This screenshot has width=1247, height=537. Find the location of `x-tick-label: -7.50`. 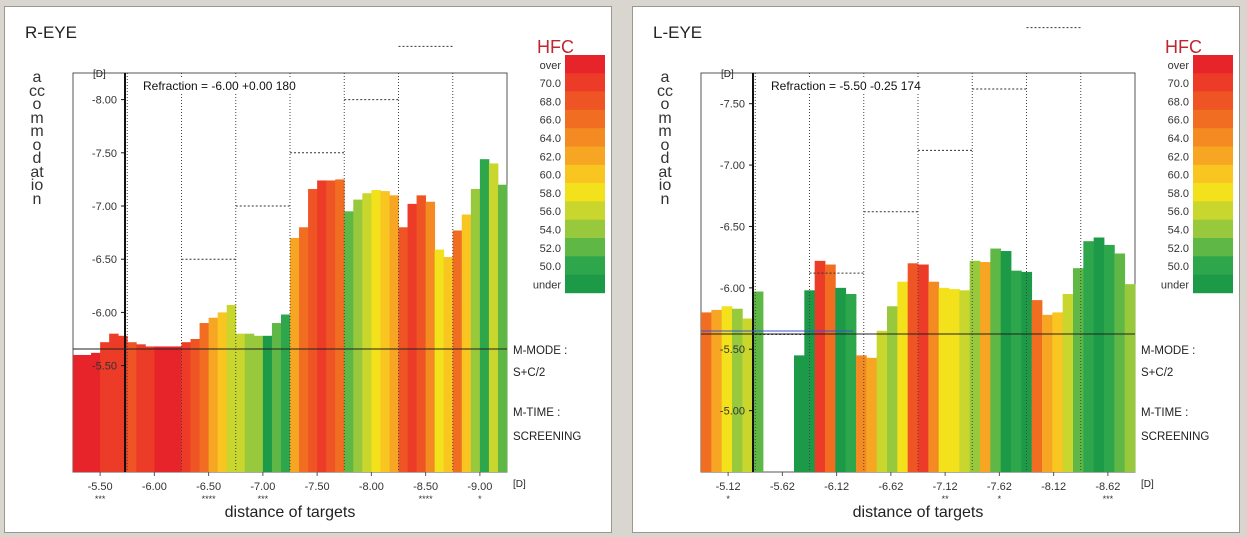

x-tick-label: -7.50 is located at coordinates (317, 487).